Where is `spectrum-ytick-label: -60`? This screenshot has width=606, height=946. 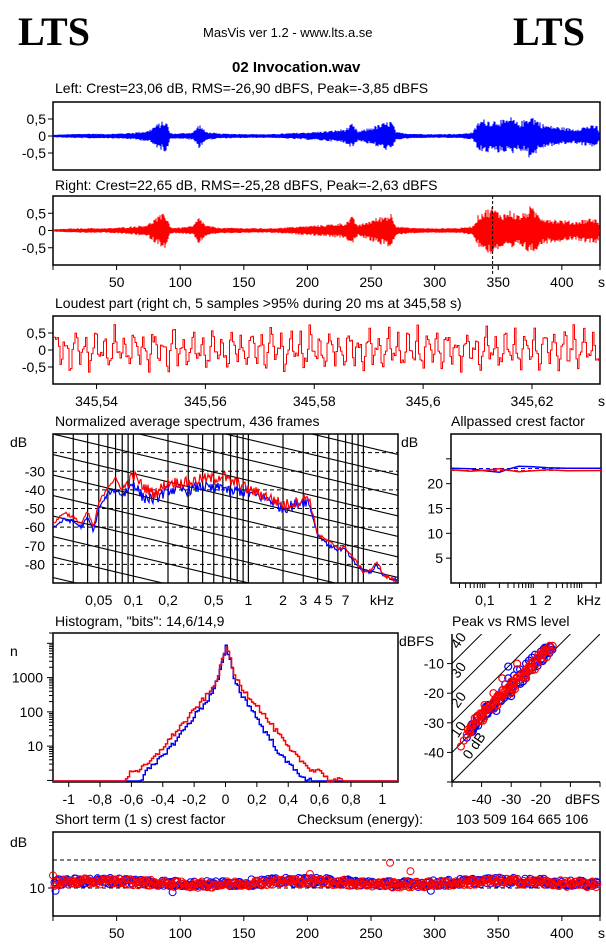 spectrum-ytick-label: -60 is located at coordinates (35, 527).